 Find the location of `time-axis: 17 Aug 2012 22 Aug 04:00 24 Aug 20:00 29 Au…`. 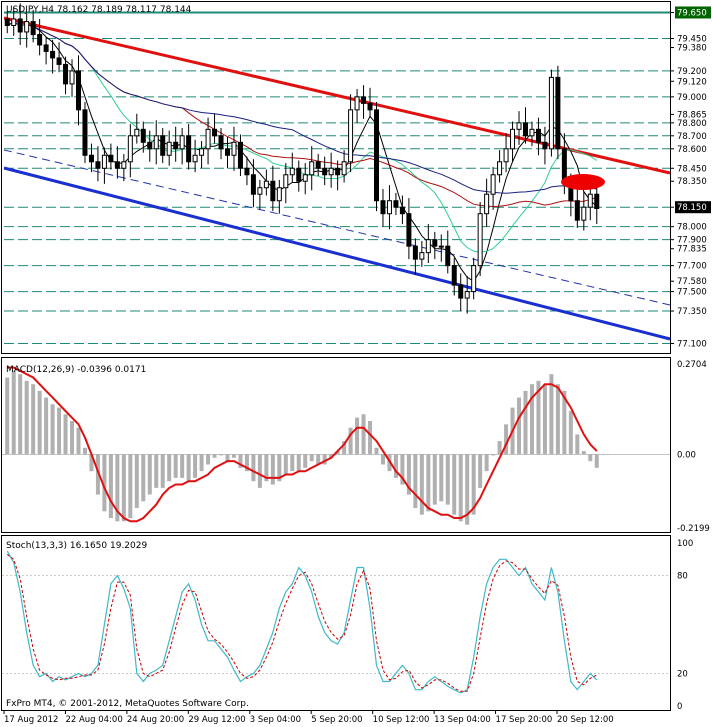

time-axis: 17 Aug 2012 22 Aug 04:00 24 Aug 20:00 29 Au… is located at coordinates (308, 717).